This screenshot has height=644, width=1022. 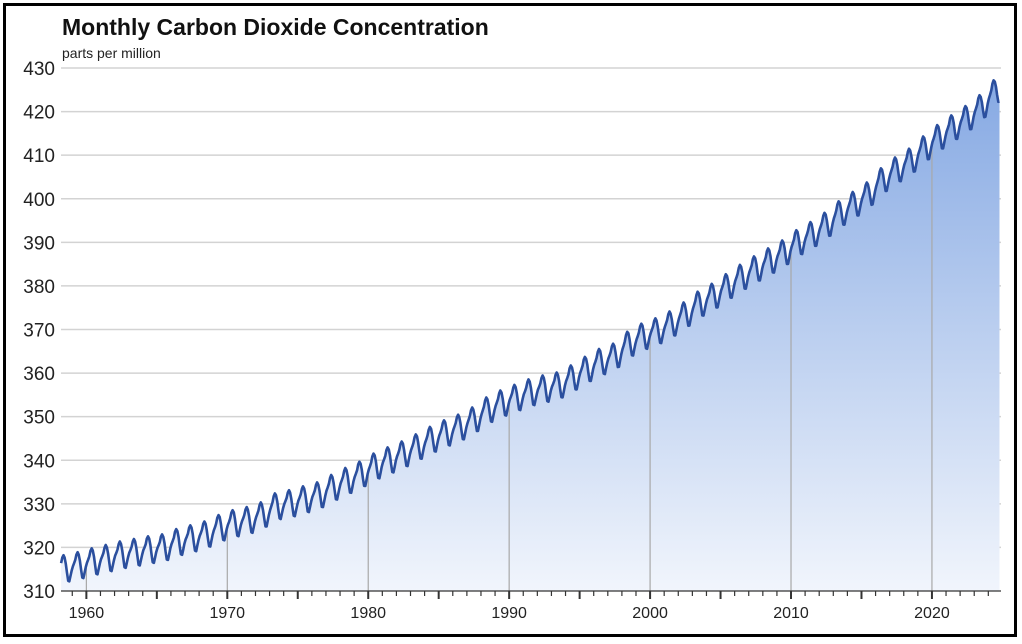 I want to click on y-tick-label: 400, so click(x=39, y=200).